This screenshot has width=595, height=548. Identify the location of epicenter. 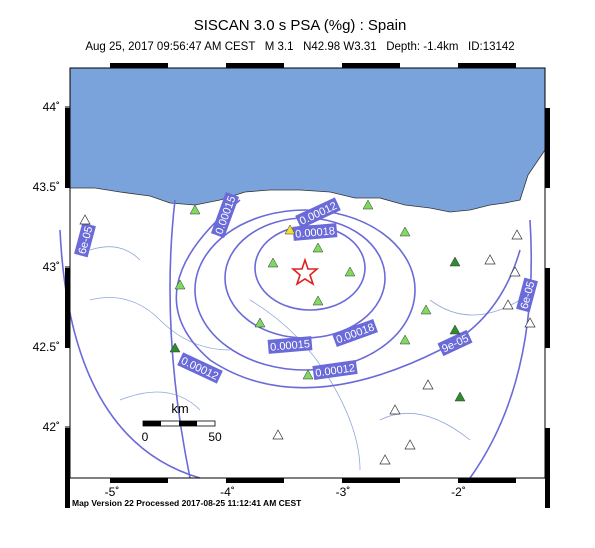
(305, 271).